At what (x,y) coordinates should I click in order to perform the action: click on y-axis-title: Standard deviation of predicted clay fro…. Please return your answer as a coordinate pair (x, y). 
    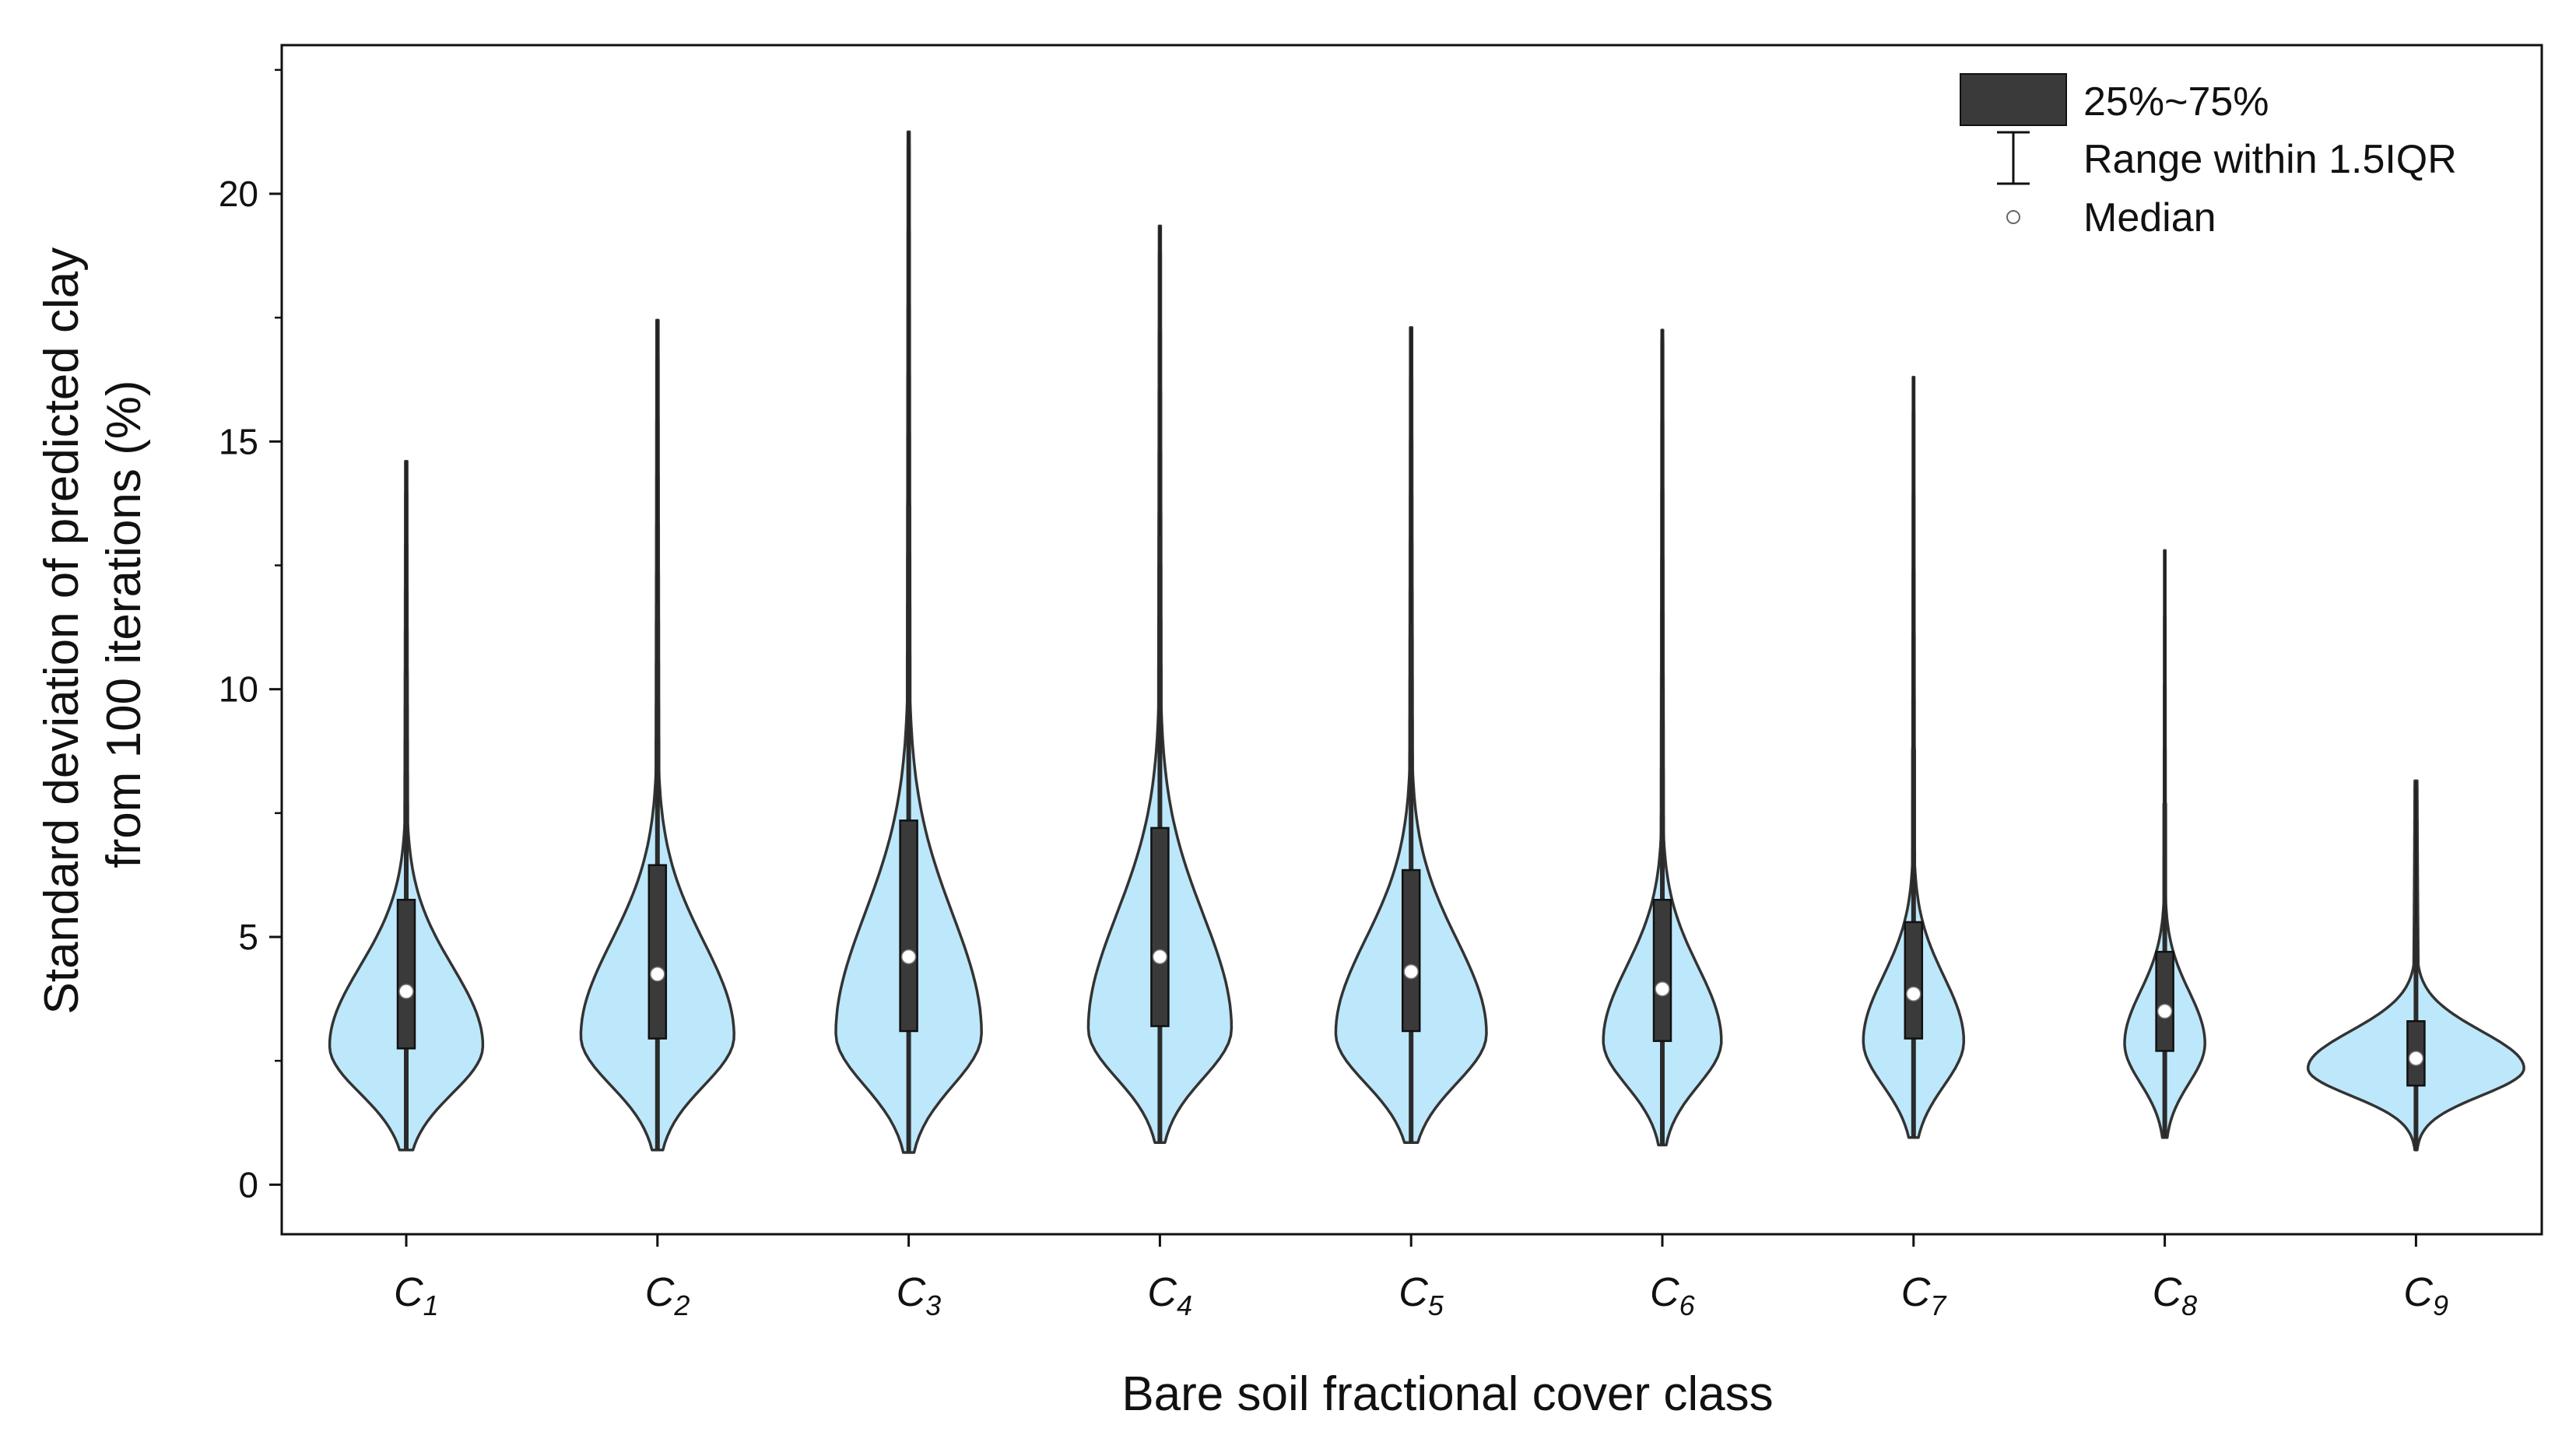
    Looking at the image, I should click on (93, 624).